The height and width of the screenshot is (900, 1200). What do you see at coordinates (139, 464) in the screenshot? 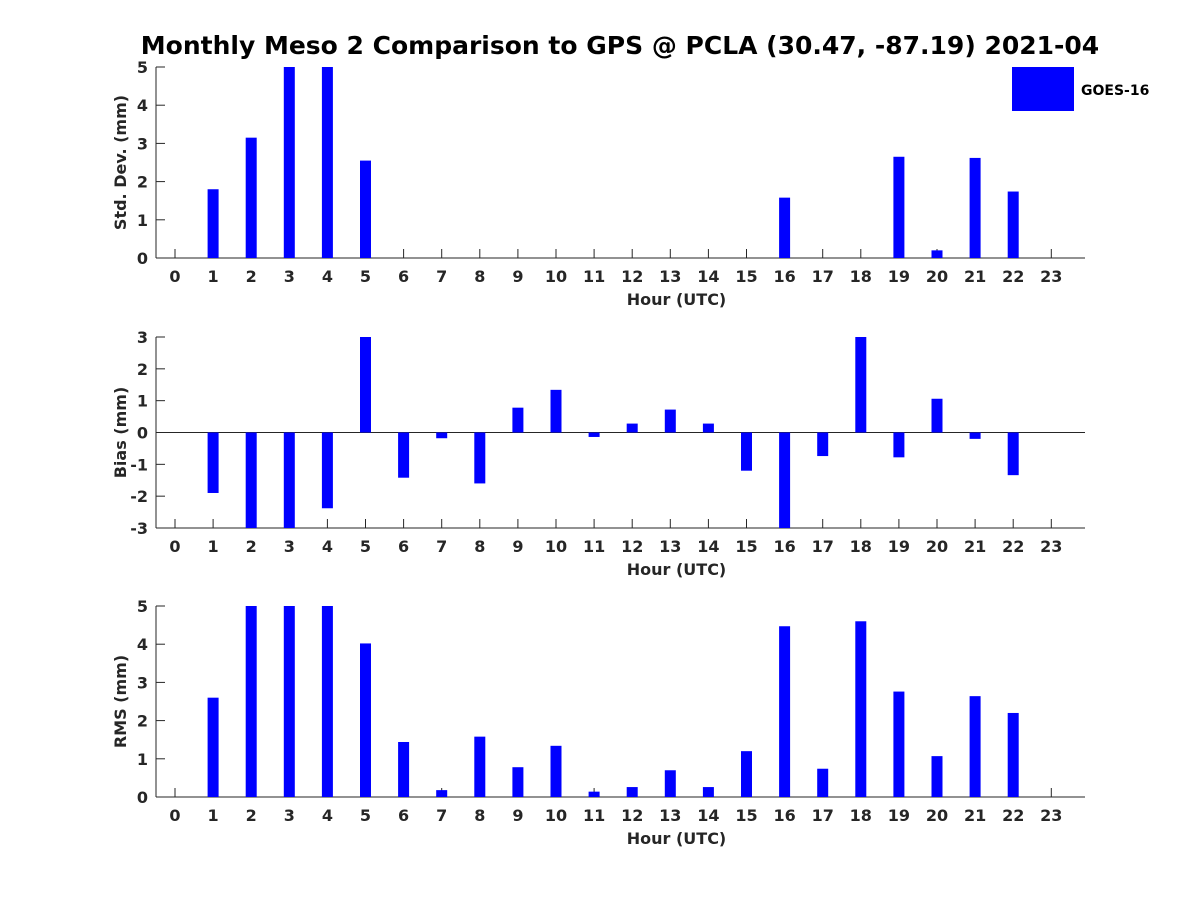
I see `bias-y-tick-label: -1` at bounding box center [139, 464].